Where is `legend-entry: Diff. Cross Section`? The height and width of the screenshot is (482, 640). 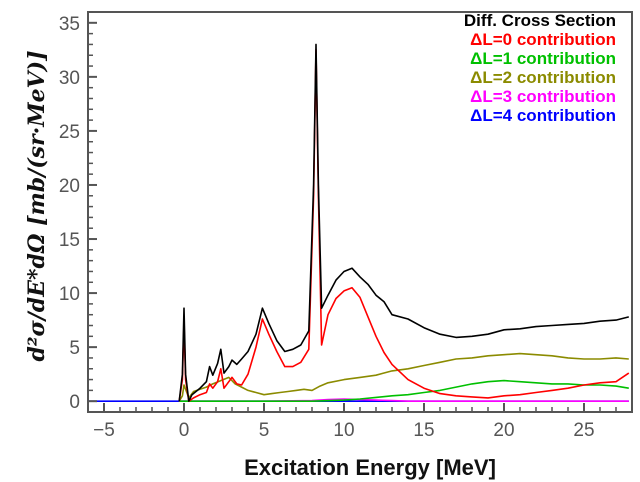
legend-entry: Diff. Cross Section is located at coordinates (540, 20).